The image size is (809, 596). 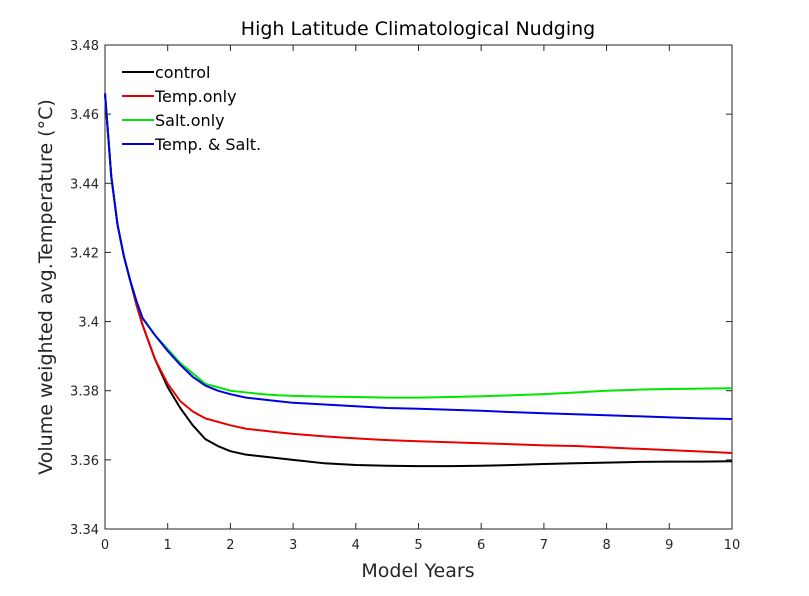 What do you see at coordinates (481, 545) in the screenshot?
I see `x-tick-label: 6` at bounding box center [481, 545].